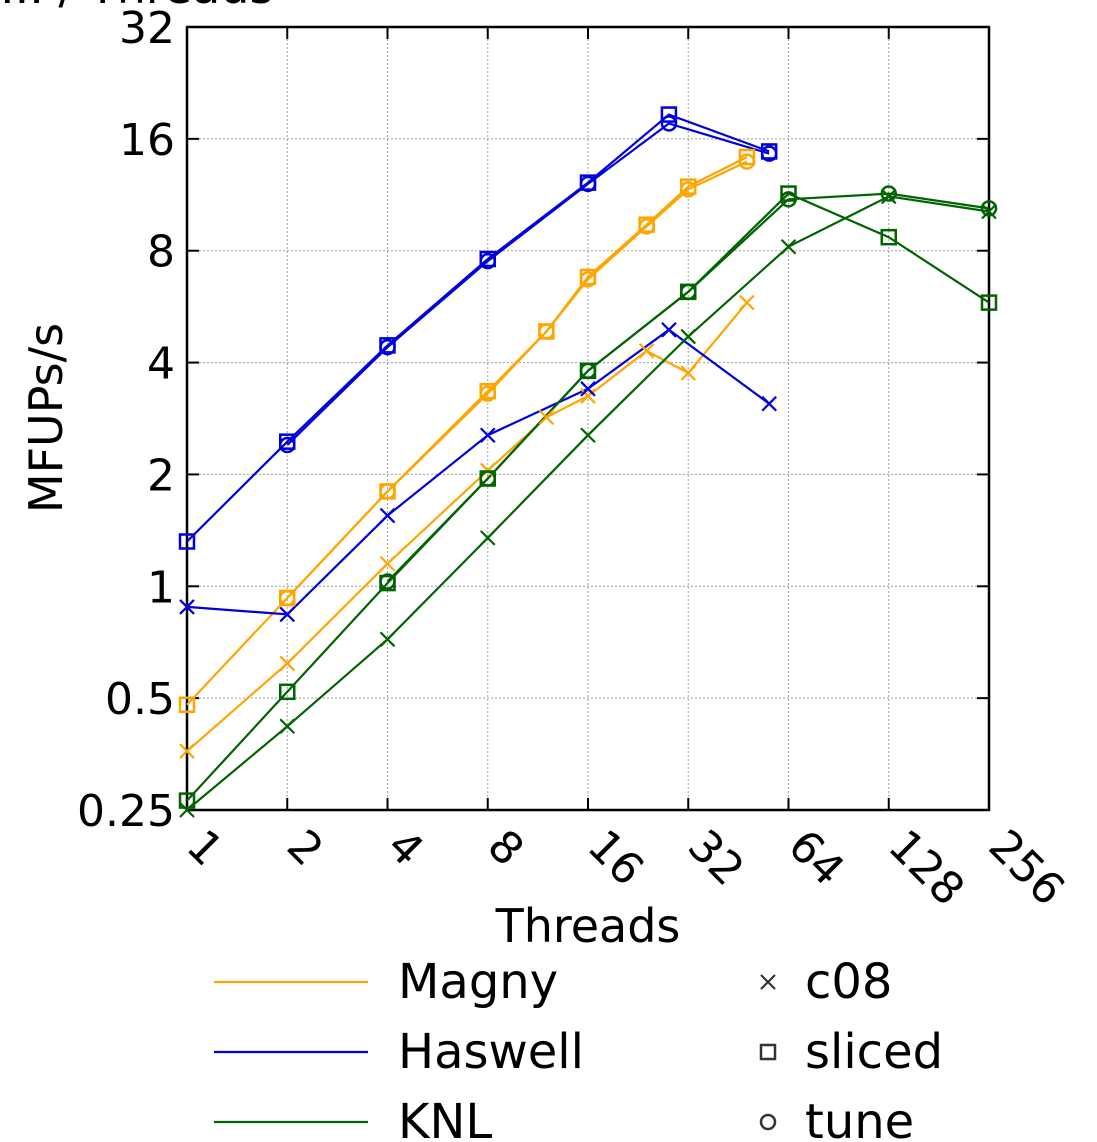 This screenshot has height=1142, width=1097. Describe the element at coordinates (768, 982) in the screenshot. I see `legend-marker-c08` at that location.